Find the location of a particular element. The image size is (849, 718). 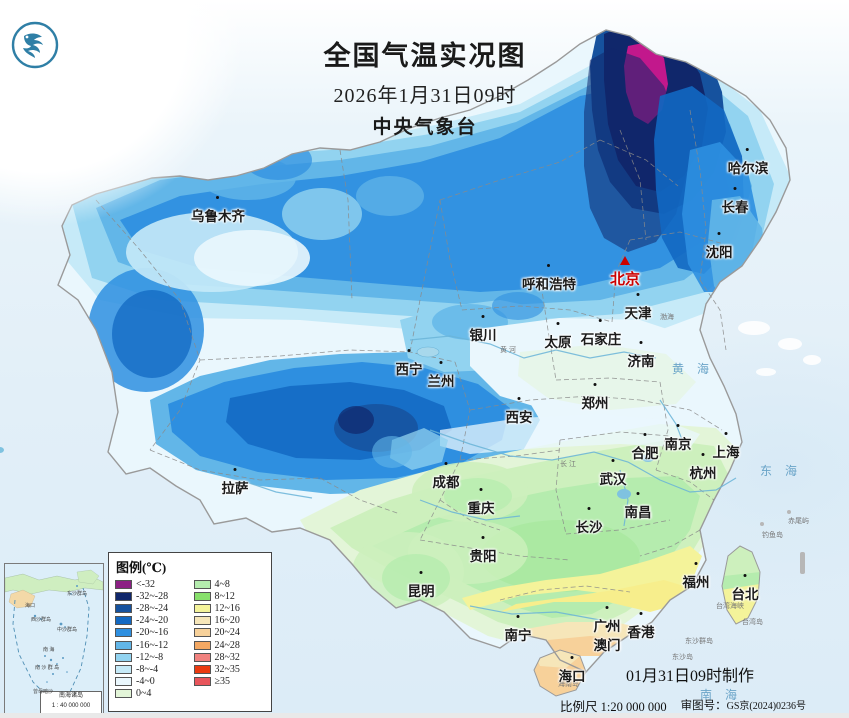

city-label-银川: 银川 is located at coordinates (483, 329).